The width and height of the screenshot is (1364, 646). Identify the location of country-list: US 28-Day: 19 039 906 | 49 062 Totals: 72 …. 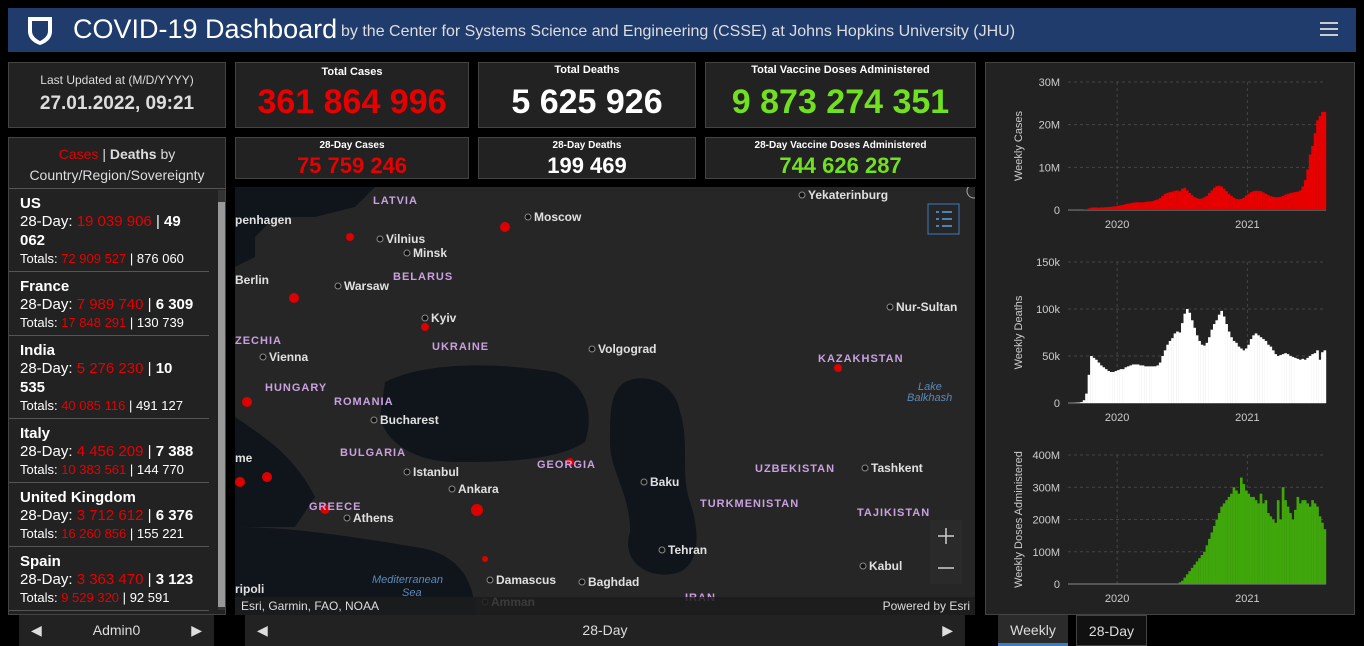
(117, 401).